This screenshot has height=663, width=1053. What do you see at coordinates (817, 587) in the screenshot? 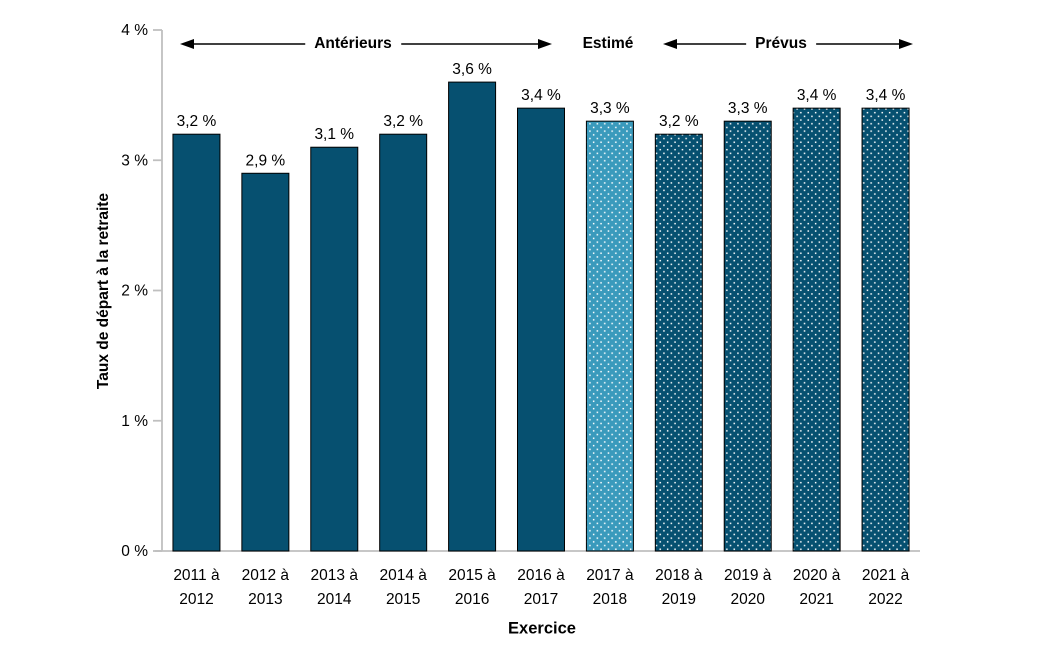
I see `x-category-label: 2020 à 2021` at bounding box center [817, 587].